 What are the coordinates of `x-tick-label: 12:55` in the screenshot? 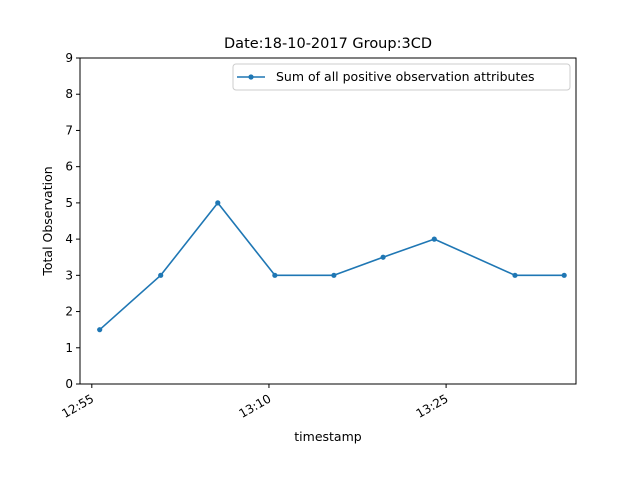 It's located at (77, 405).